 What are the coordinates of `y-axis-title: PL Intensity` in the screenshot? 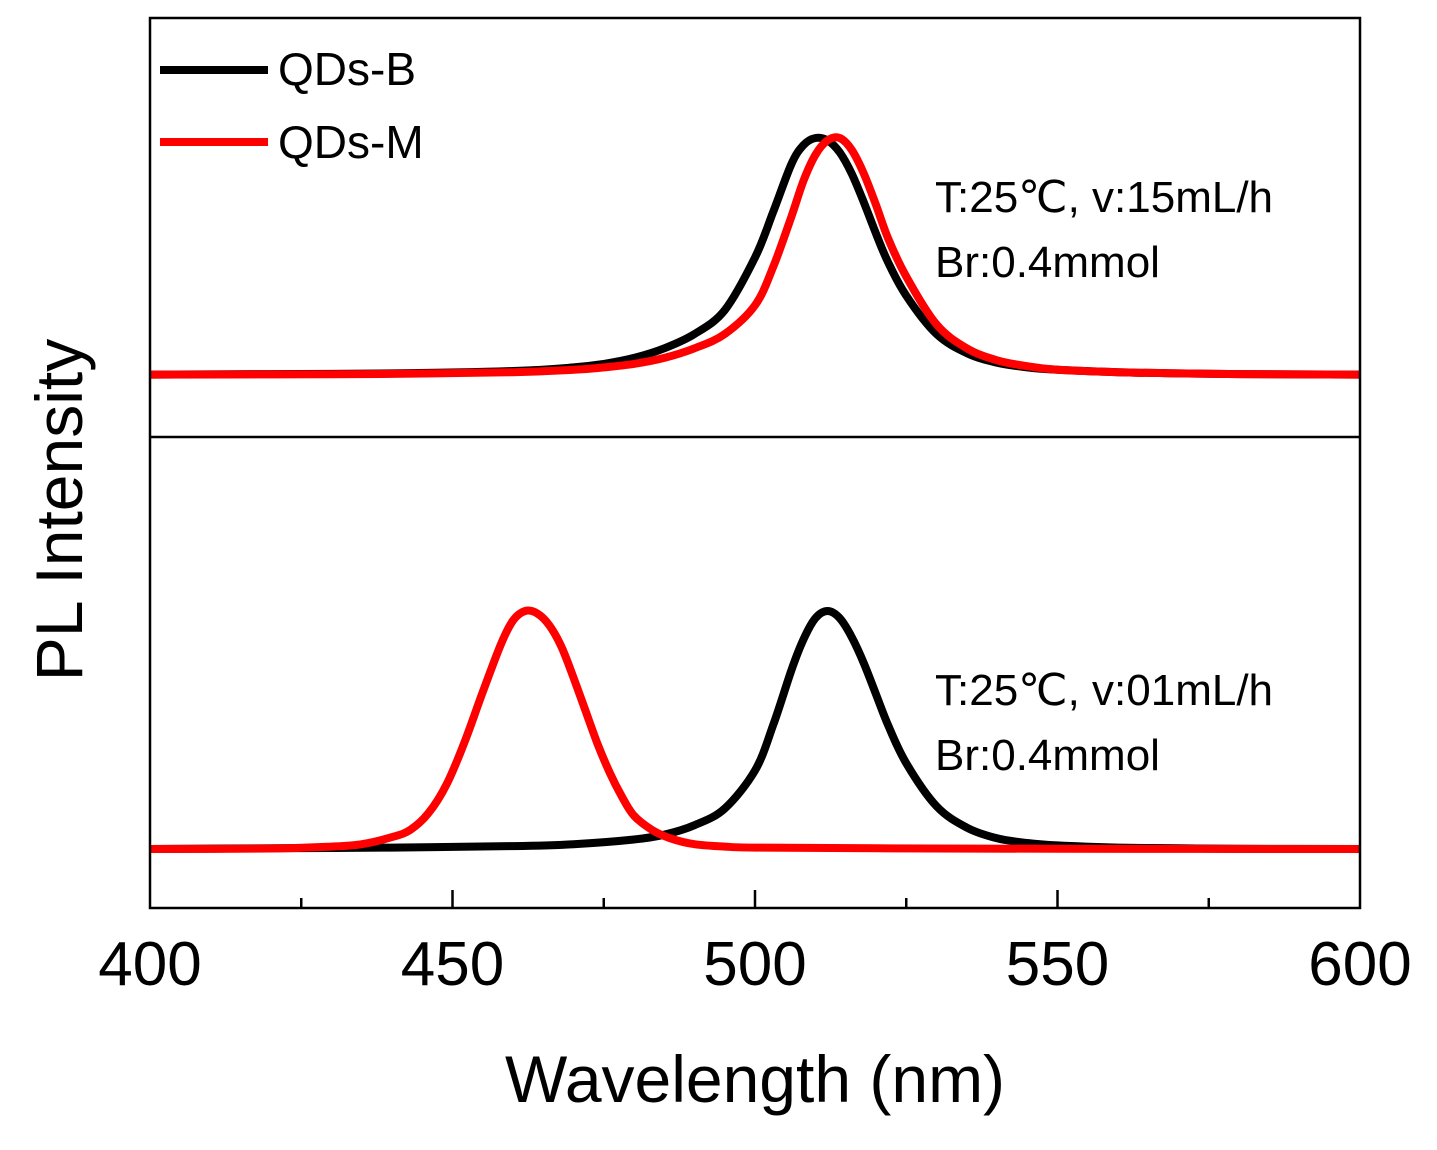 It's located at (59, 510).